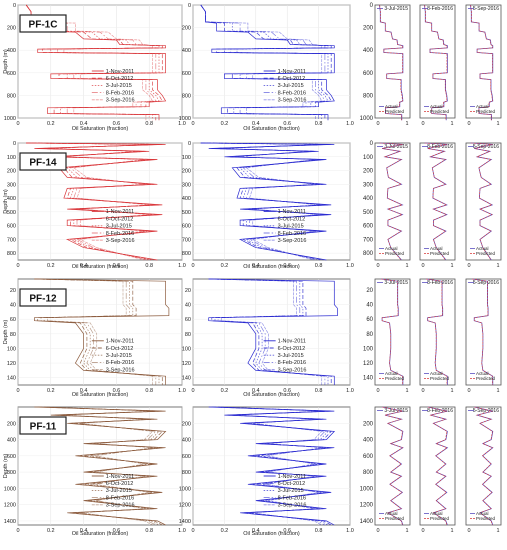  I want to click on y-tick-label: 0, so click(189, 144).